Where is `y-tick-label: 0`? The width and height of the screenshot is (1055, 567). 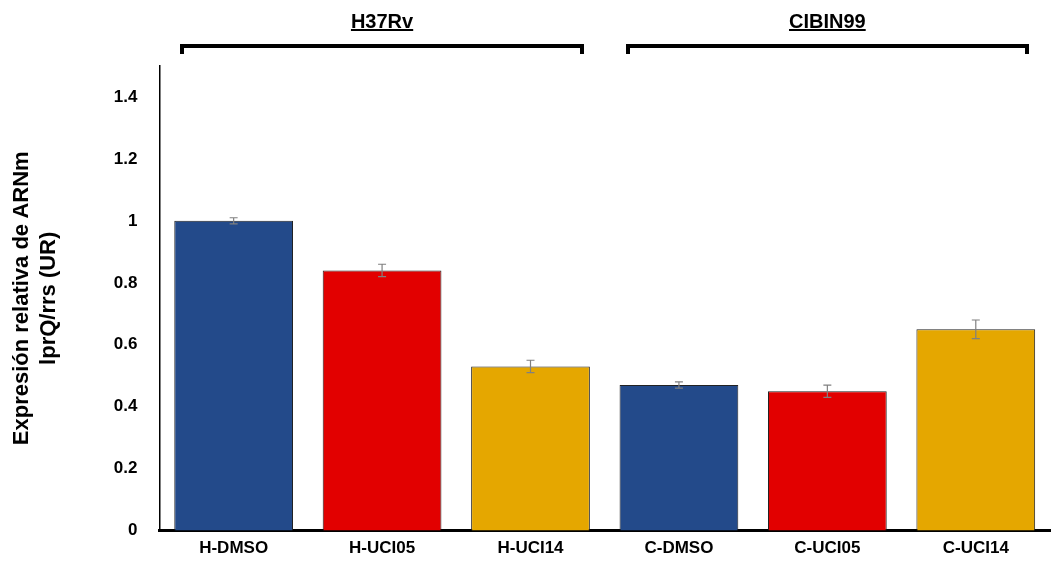 y-tick-label: 0 is located at coordinates (132, 530).